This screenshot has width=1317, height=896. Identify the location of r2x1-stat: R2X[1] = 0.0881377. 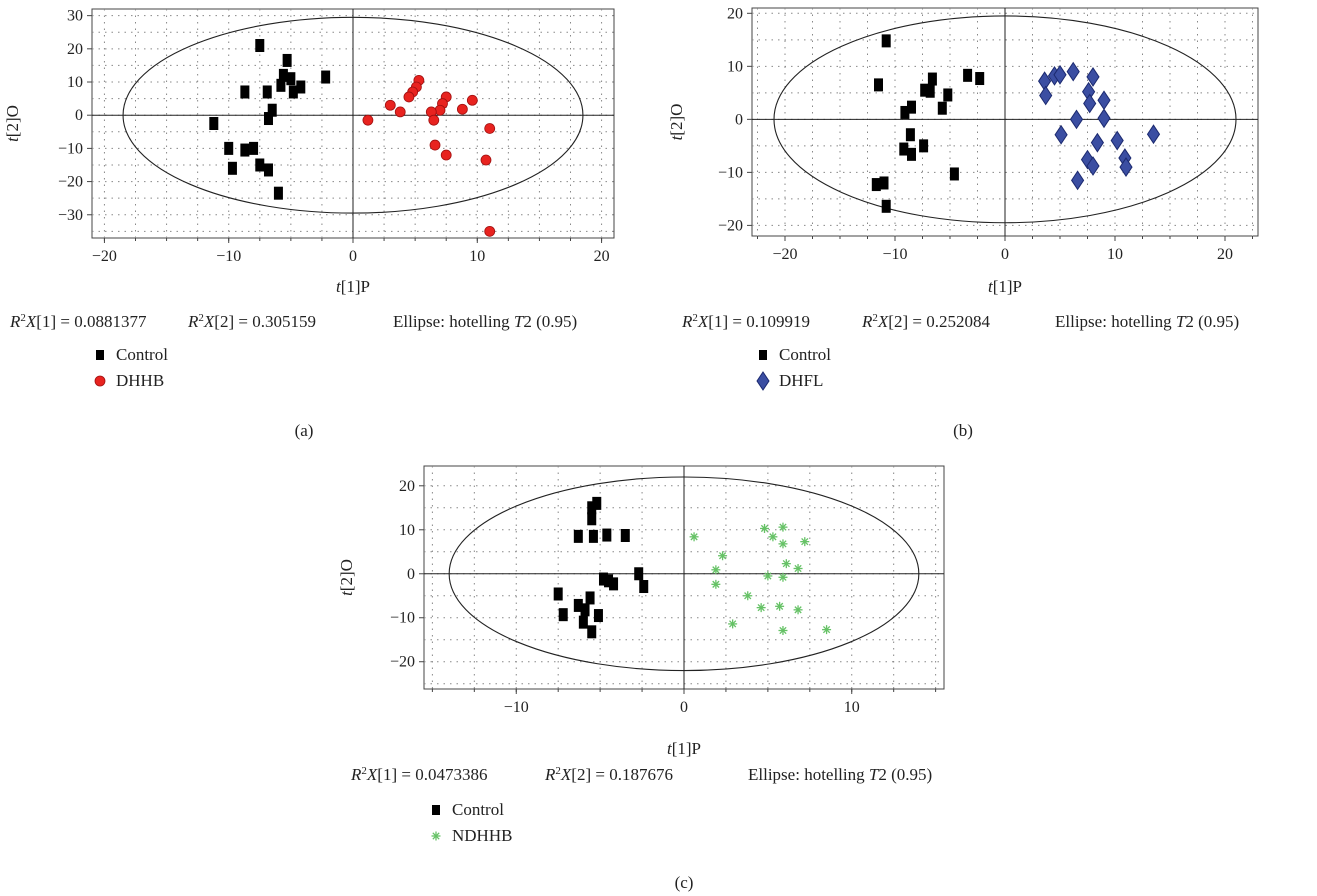
(78, 321).